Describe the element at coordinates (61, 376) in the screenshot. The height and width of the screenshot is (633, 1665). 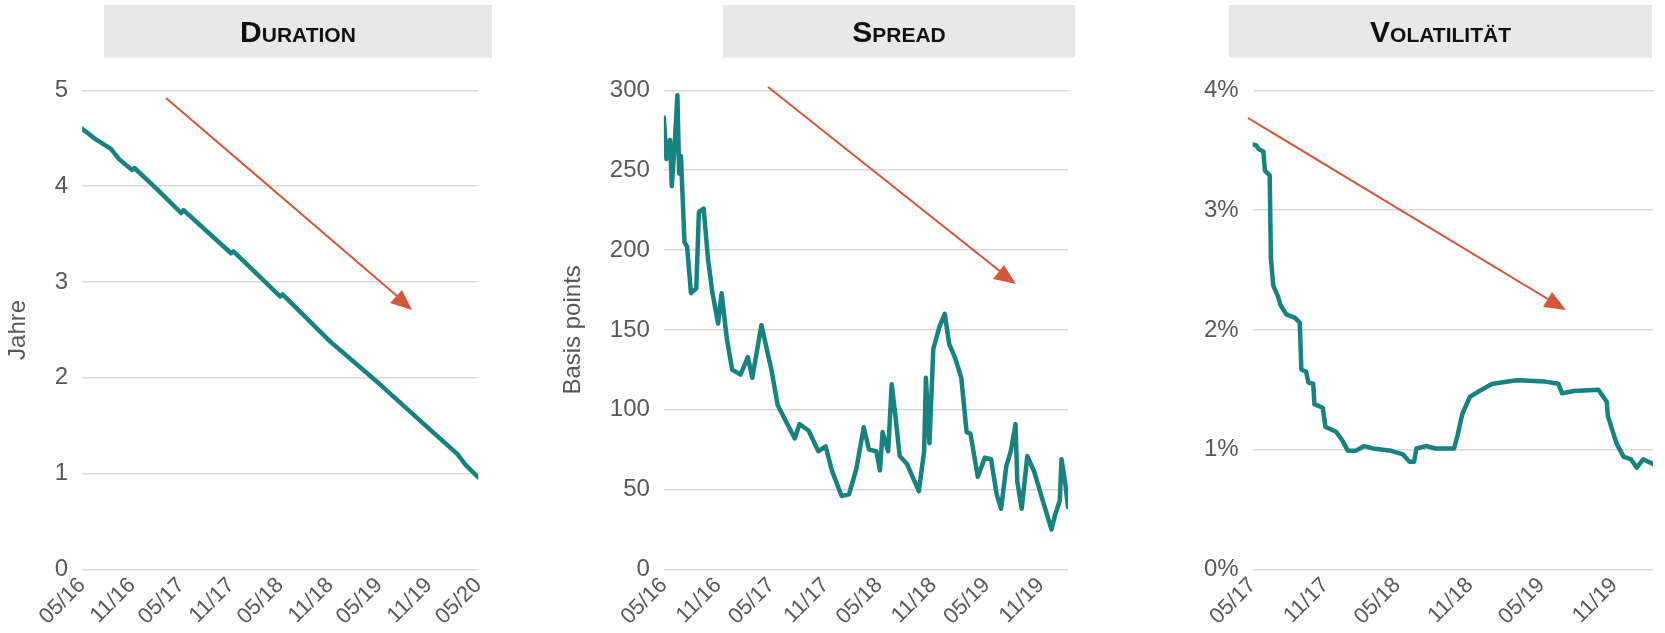
I see `y-tick-label: 2` at that location.